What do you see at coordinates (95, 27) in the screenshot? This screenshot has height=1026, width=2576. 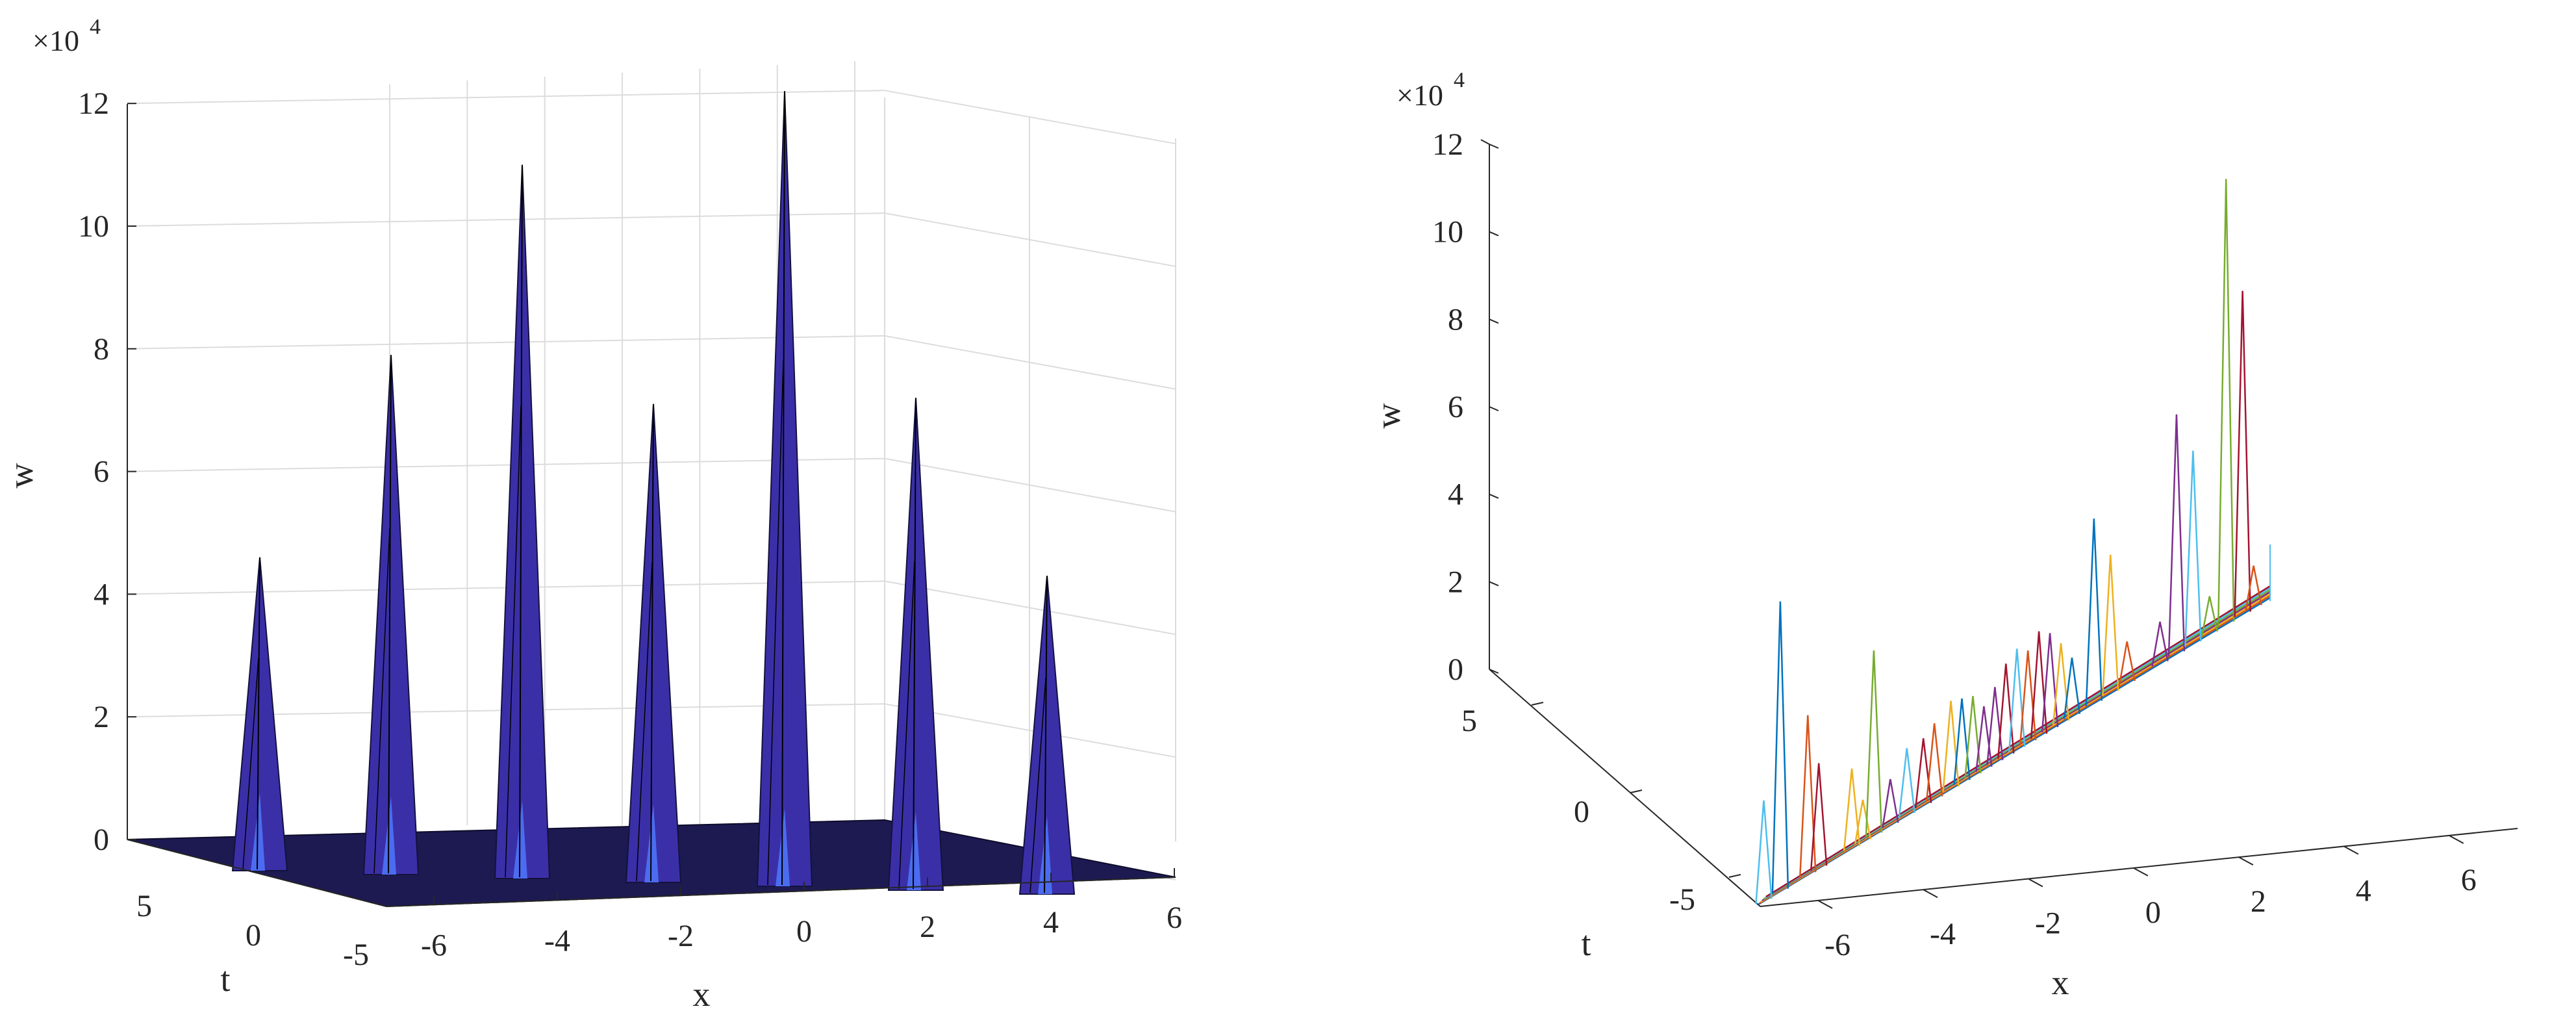 I see `left-z-exponent: 4` at bounding box center [95, 27].